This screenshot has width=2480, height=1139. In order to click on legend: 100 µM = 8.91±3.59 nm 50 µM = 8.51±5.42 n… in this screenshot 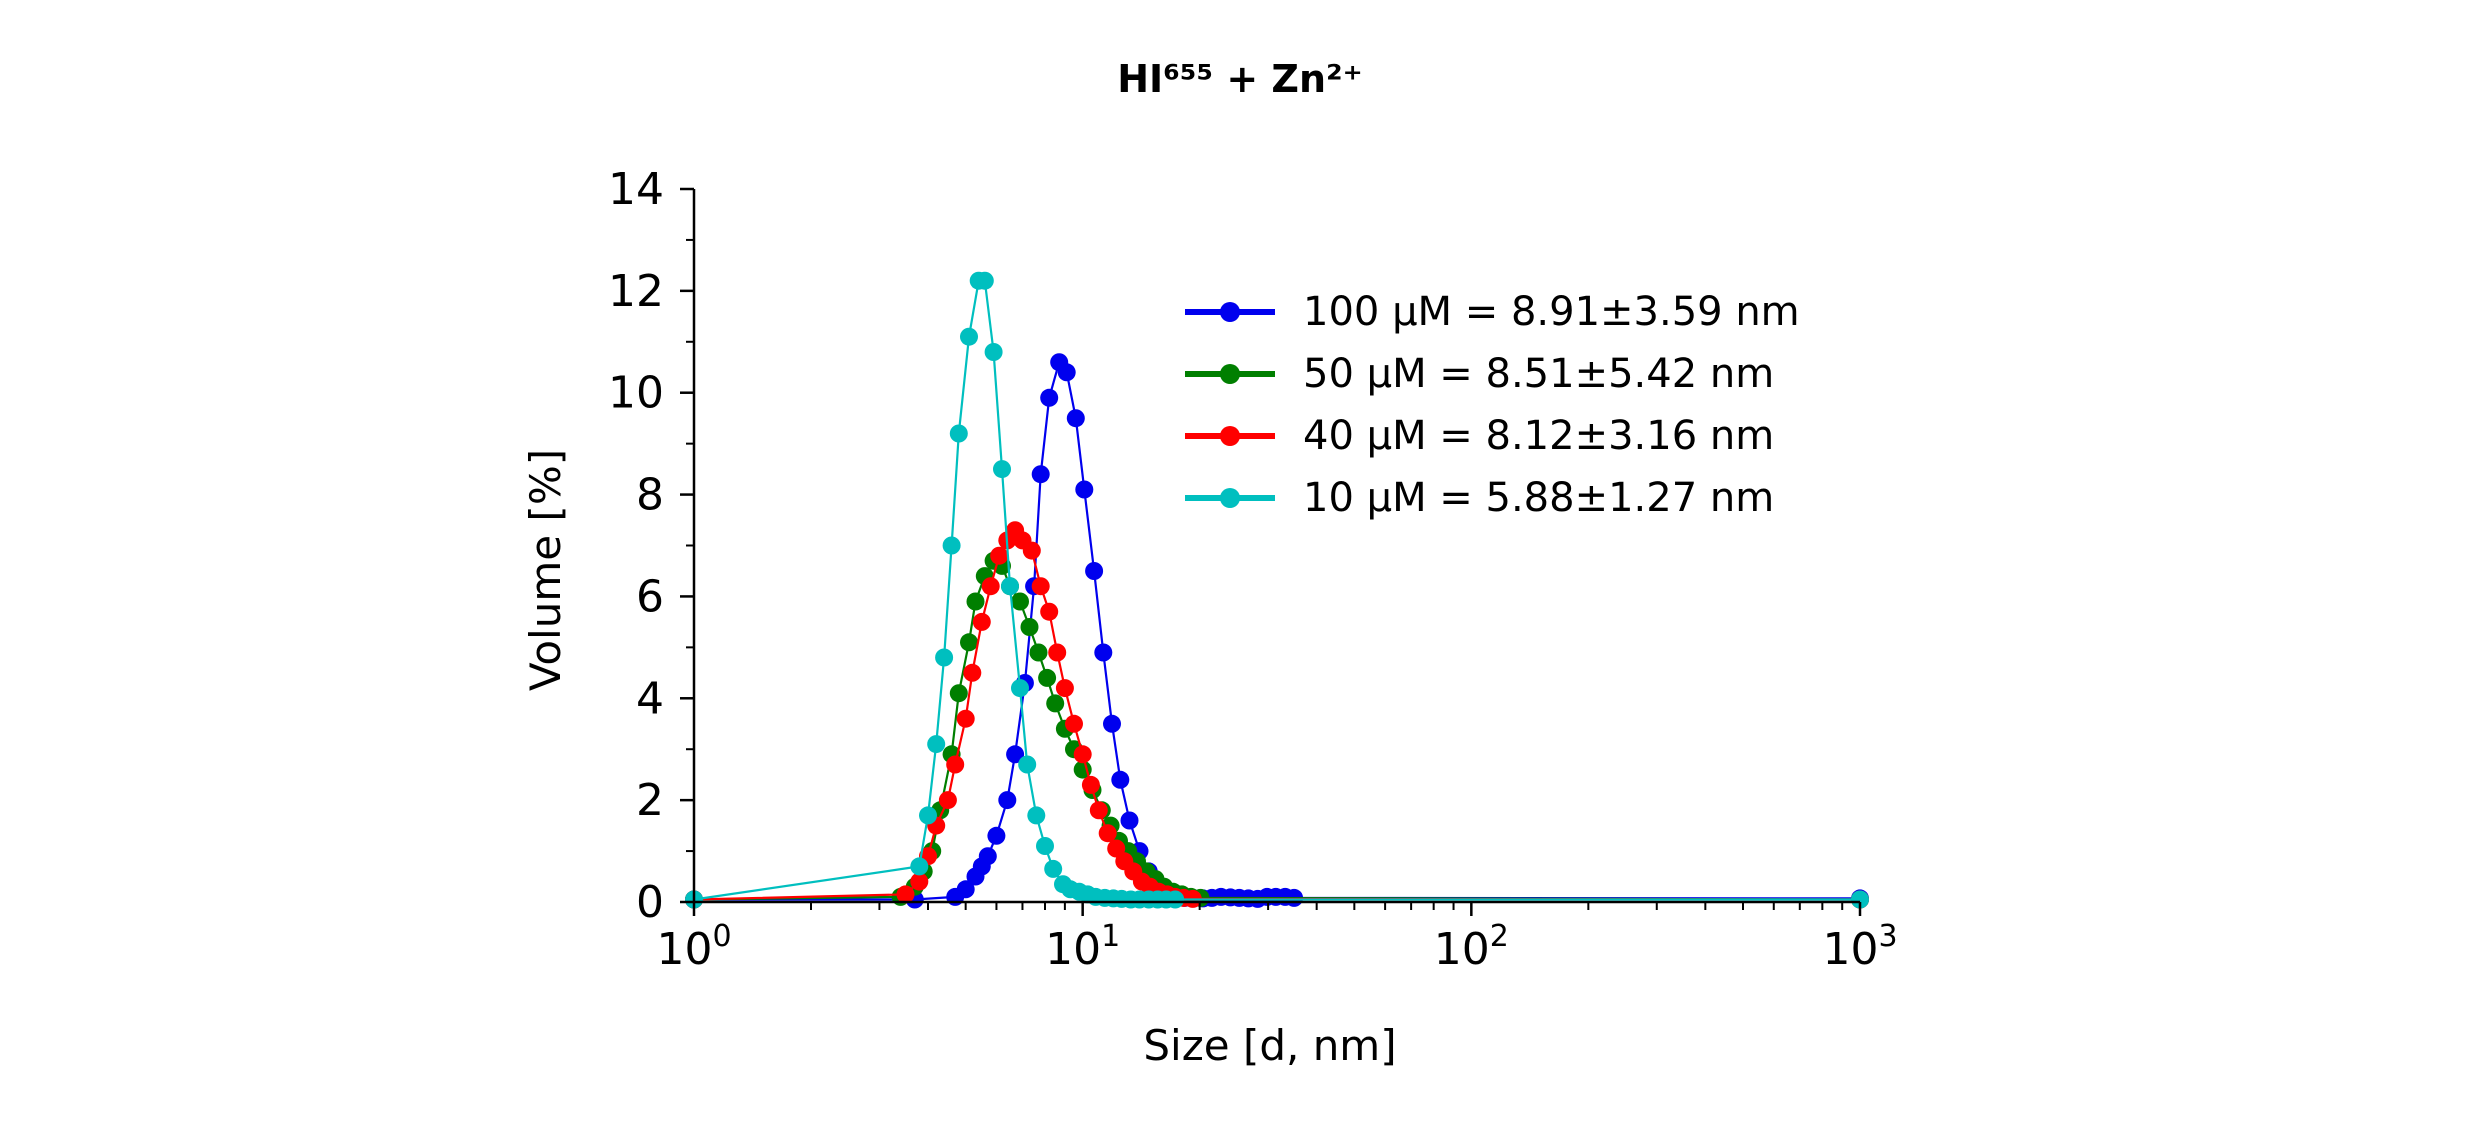, I will do `click(1492, 405)`.